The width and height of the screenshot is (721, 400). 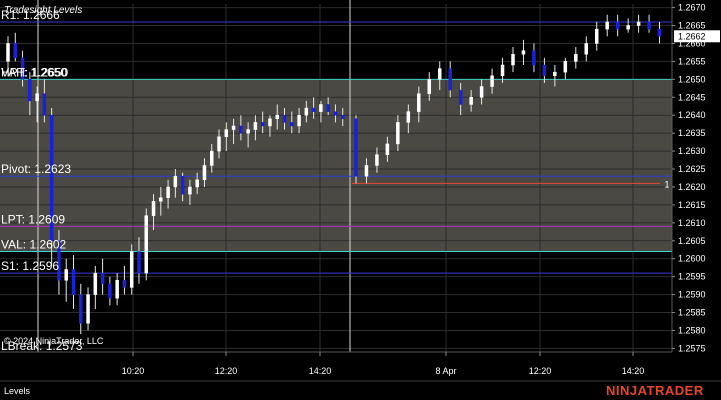 I want to click on level-label-s1: S1: 1.2596, so click(x=30, y=266).